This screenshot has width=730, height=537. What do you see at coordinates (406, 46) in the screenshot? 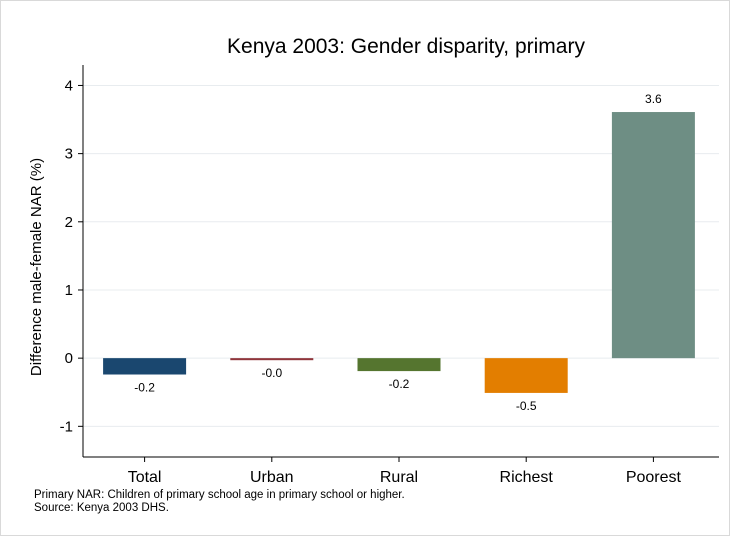
I see `chart-title: Kenya 2003: Gender disparity, primary` at bounding box center [406, 46].